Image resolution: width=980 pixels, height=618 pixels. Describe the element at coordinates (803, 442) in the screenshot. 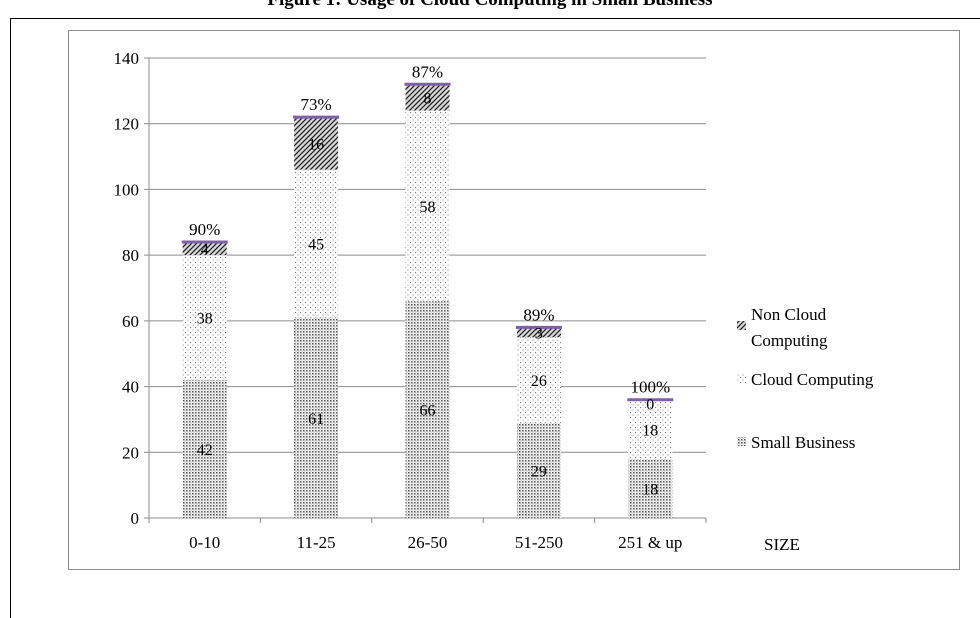

I see `legend-label: Small Business` at that location.